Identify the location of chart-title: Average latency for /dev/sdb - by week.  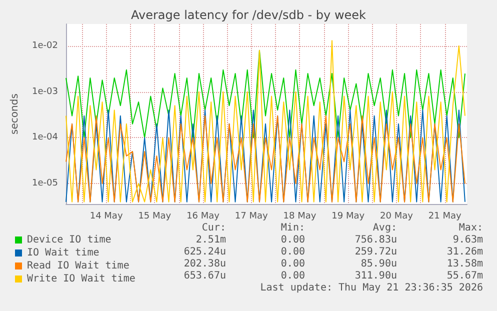
(248, 15).